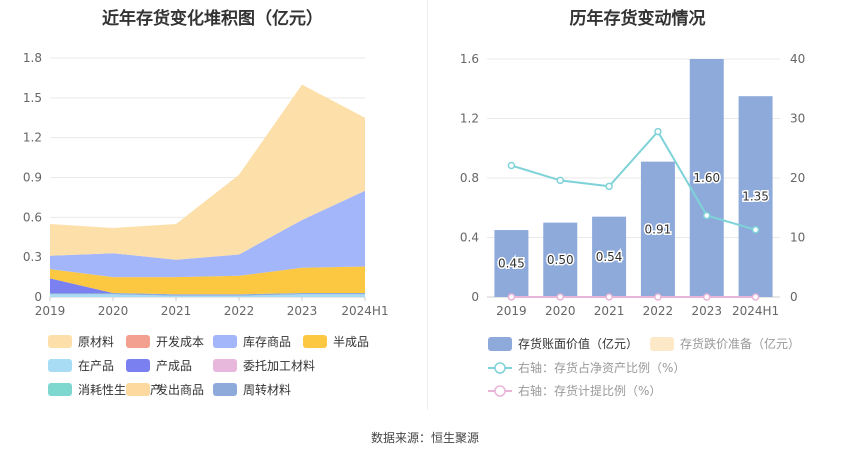 Image resolution: width=850 pixels, height=459 pixels. I want to click on y-tick-label: 0, so click(38, 297).